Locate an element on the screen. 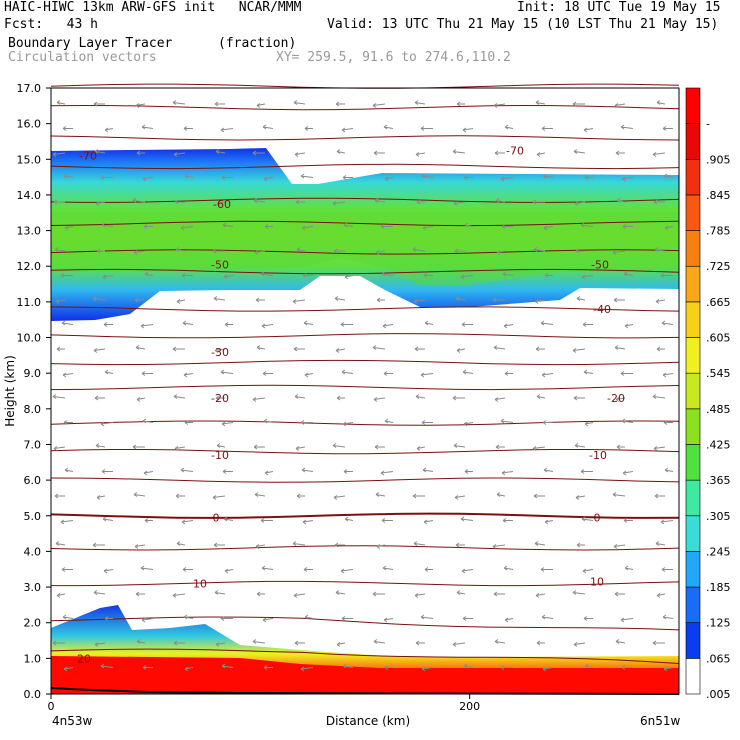 This screenshot has width=740, height=740. y-tick-label-3: 3.0 is located at coordinates (33, 587).